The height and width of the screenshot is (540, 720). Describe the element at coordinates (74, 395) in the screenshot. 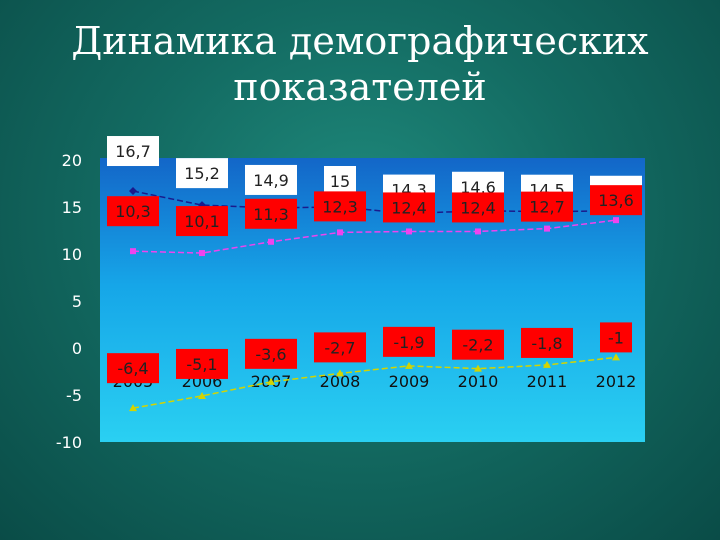

I see `y-tick-label: -5` at that location.